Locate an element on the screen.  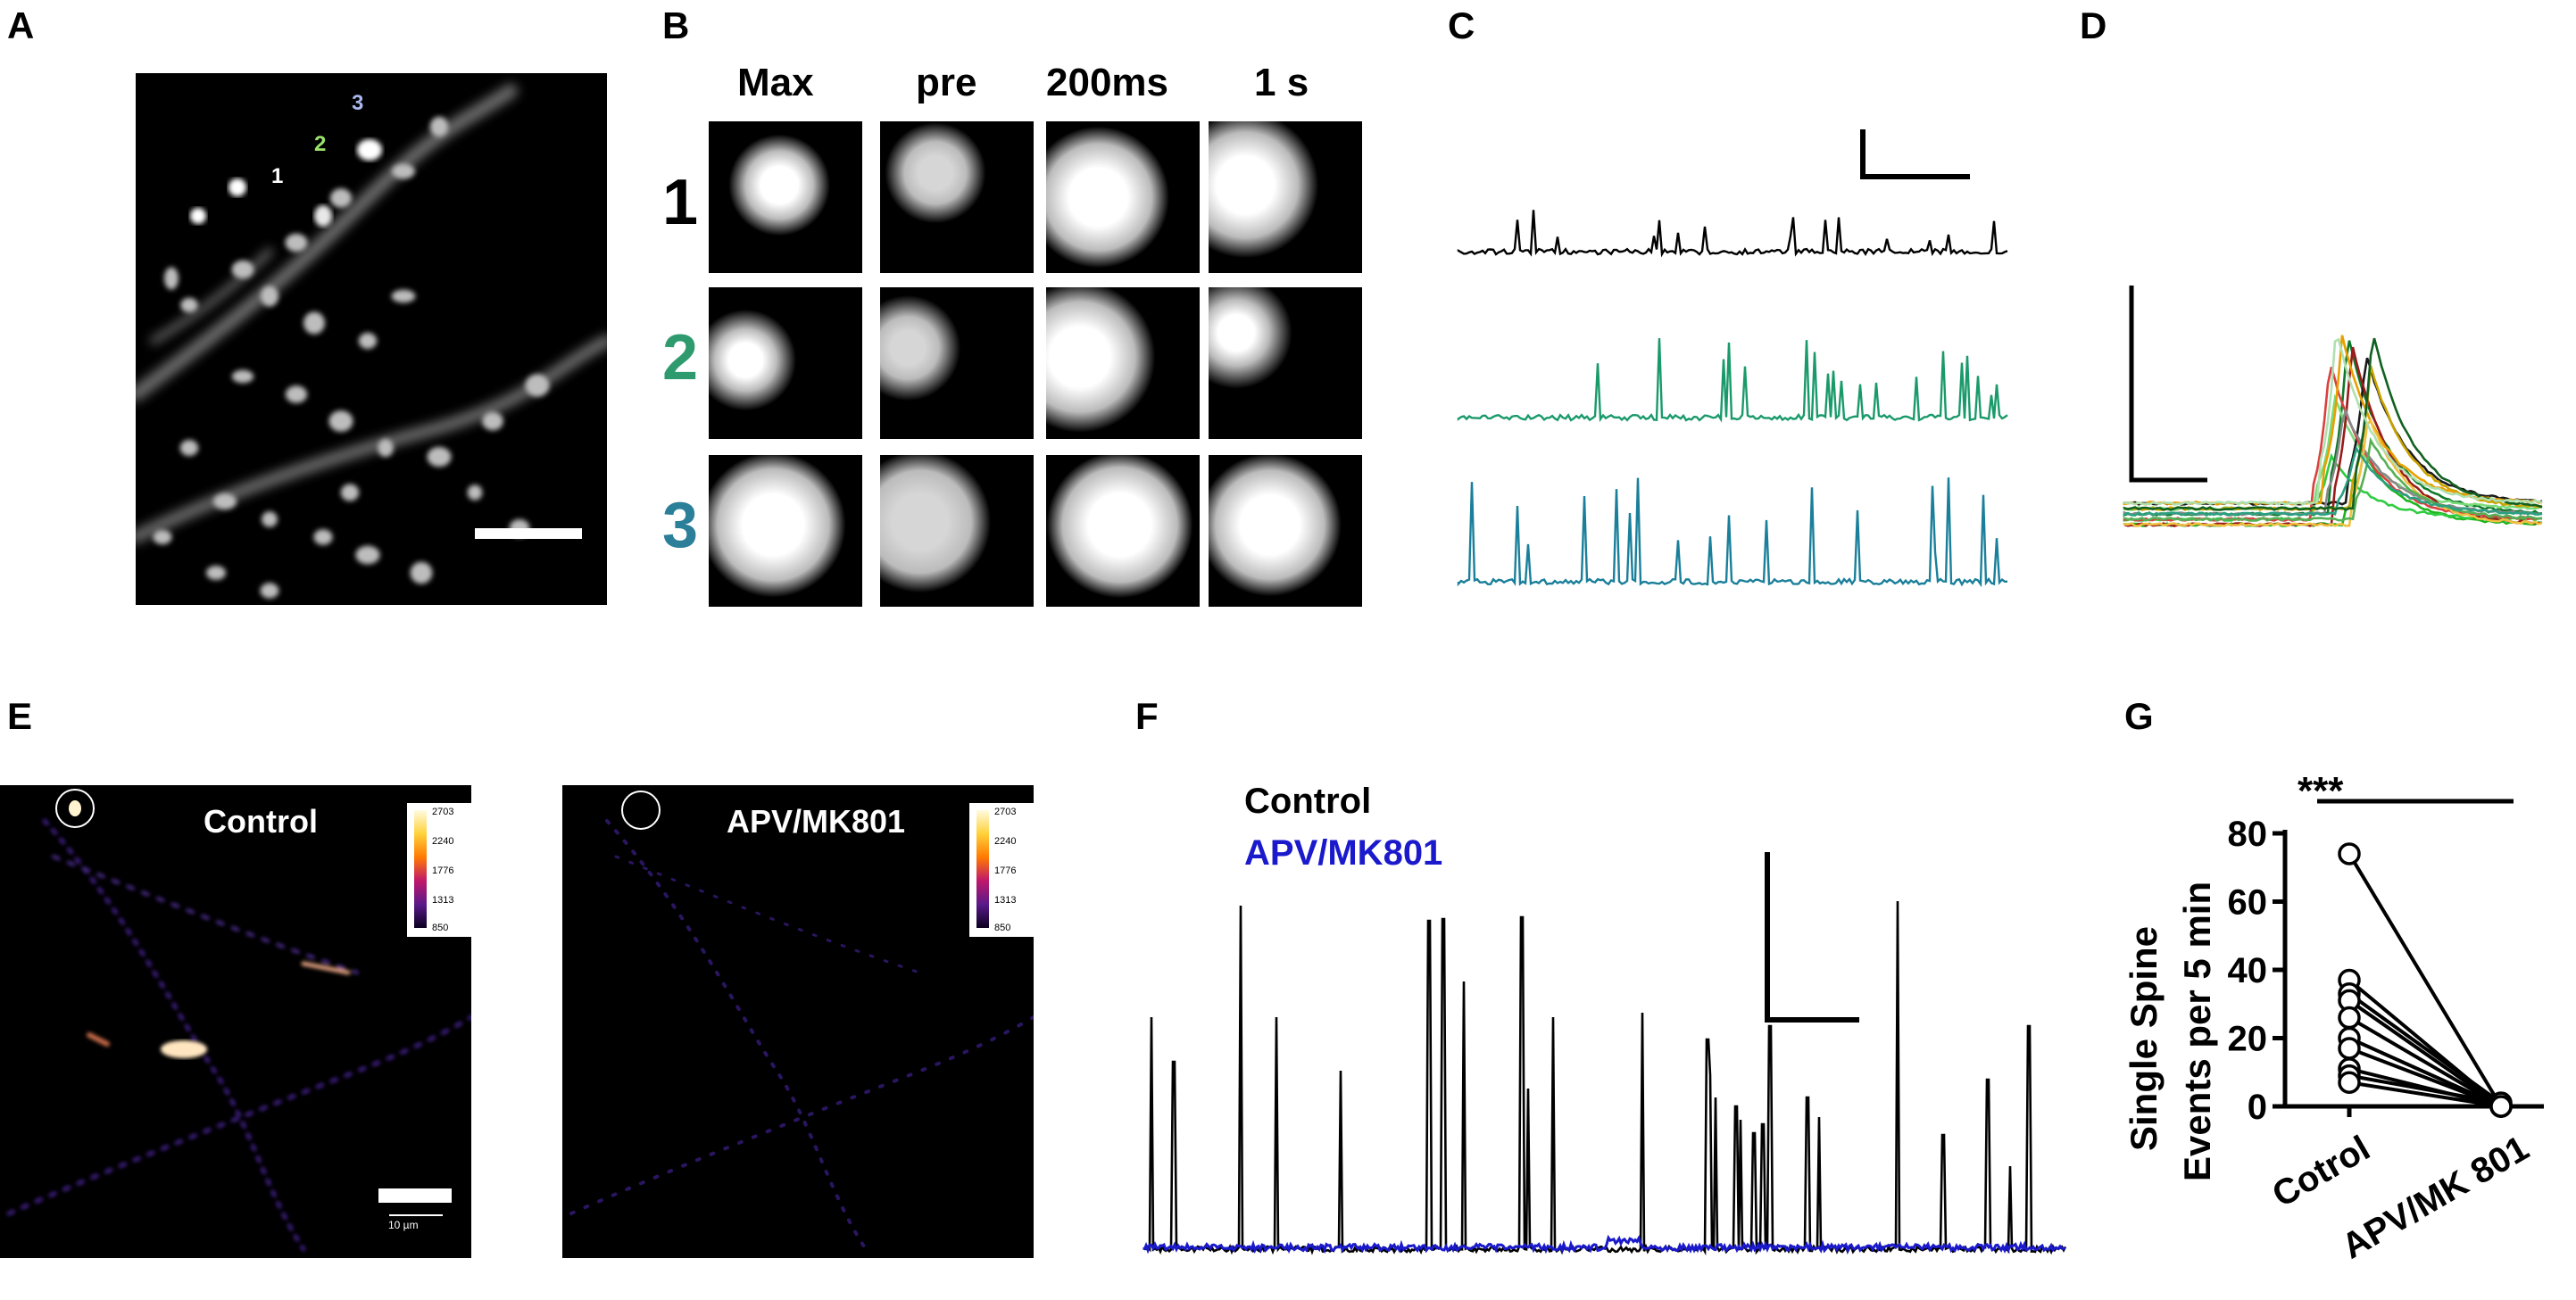
spine-label-1: 1 is located at coordinates (277, 176).